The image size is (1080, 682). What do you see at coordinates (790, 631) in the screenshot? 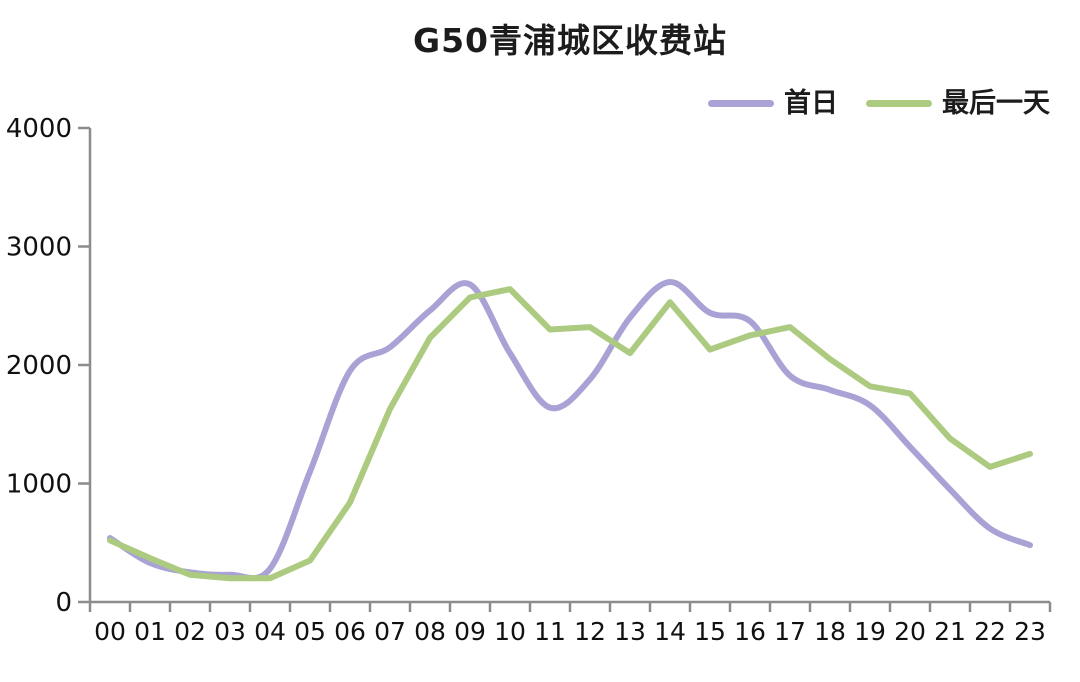
I see `x-tick-label: 17` at bounding box center [790, 631].